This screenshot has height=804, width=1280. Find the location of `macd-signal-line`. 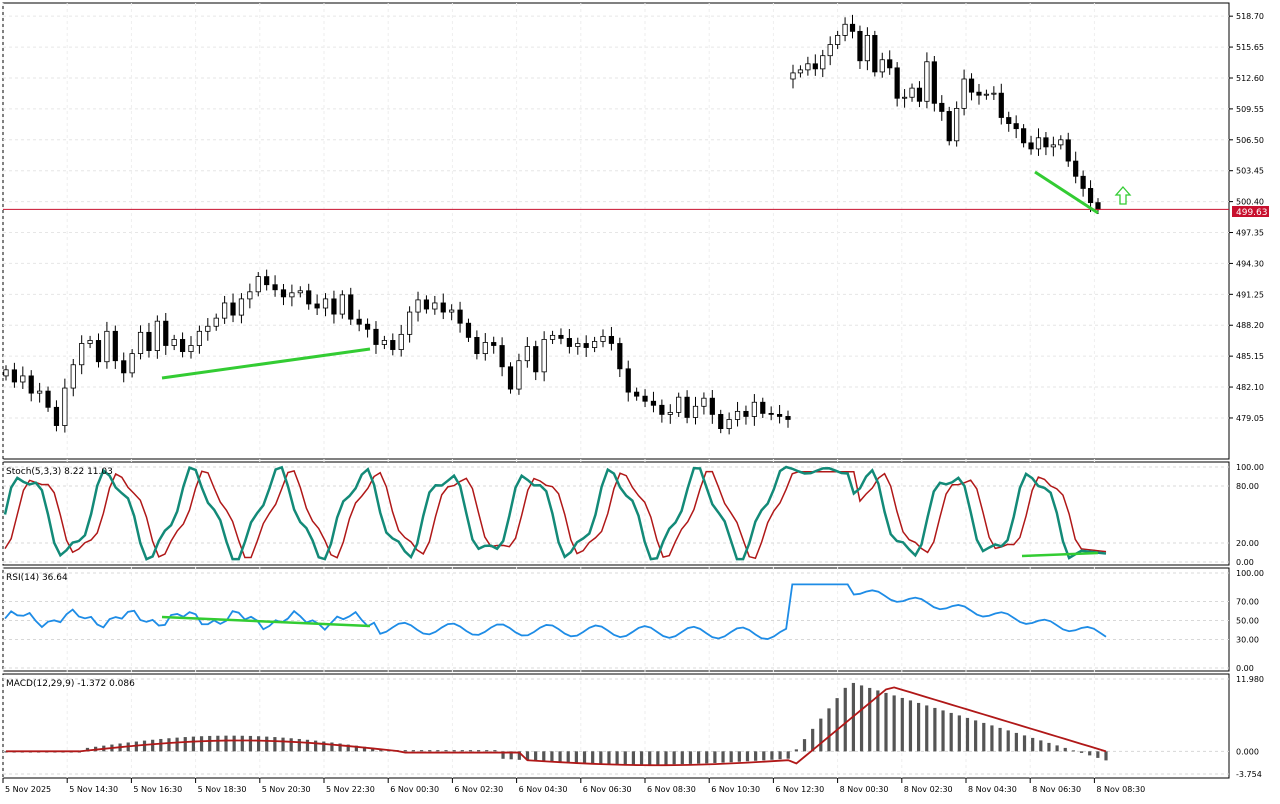

macd-signal-line is located at coordinates (556, 726).